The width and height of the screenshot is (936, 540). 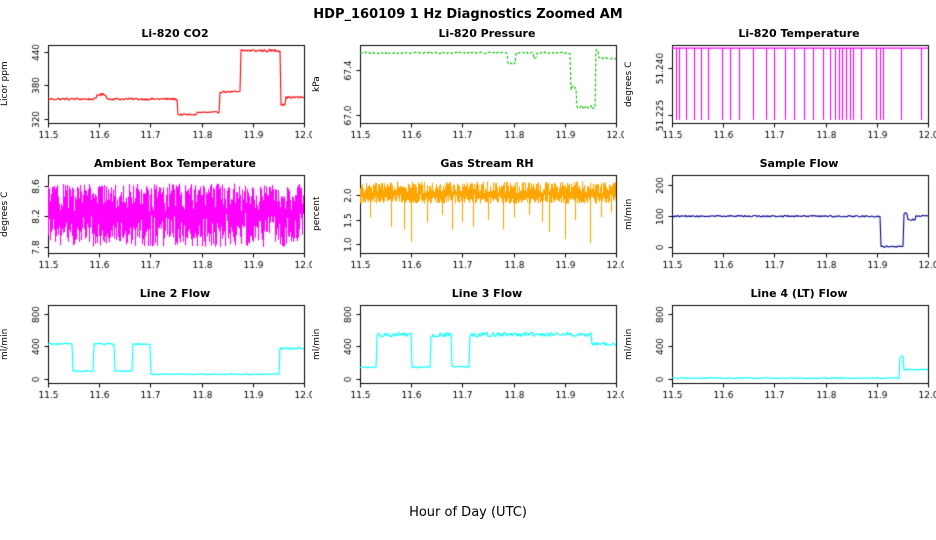 I want to click on panel-line-3-flow: Line 3 Flow ml/min, so click(x=468, y=346).